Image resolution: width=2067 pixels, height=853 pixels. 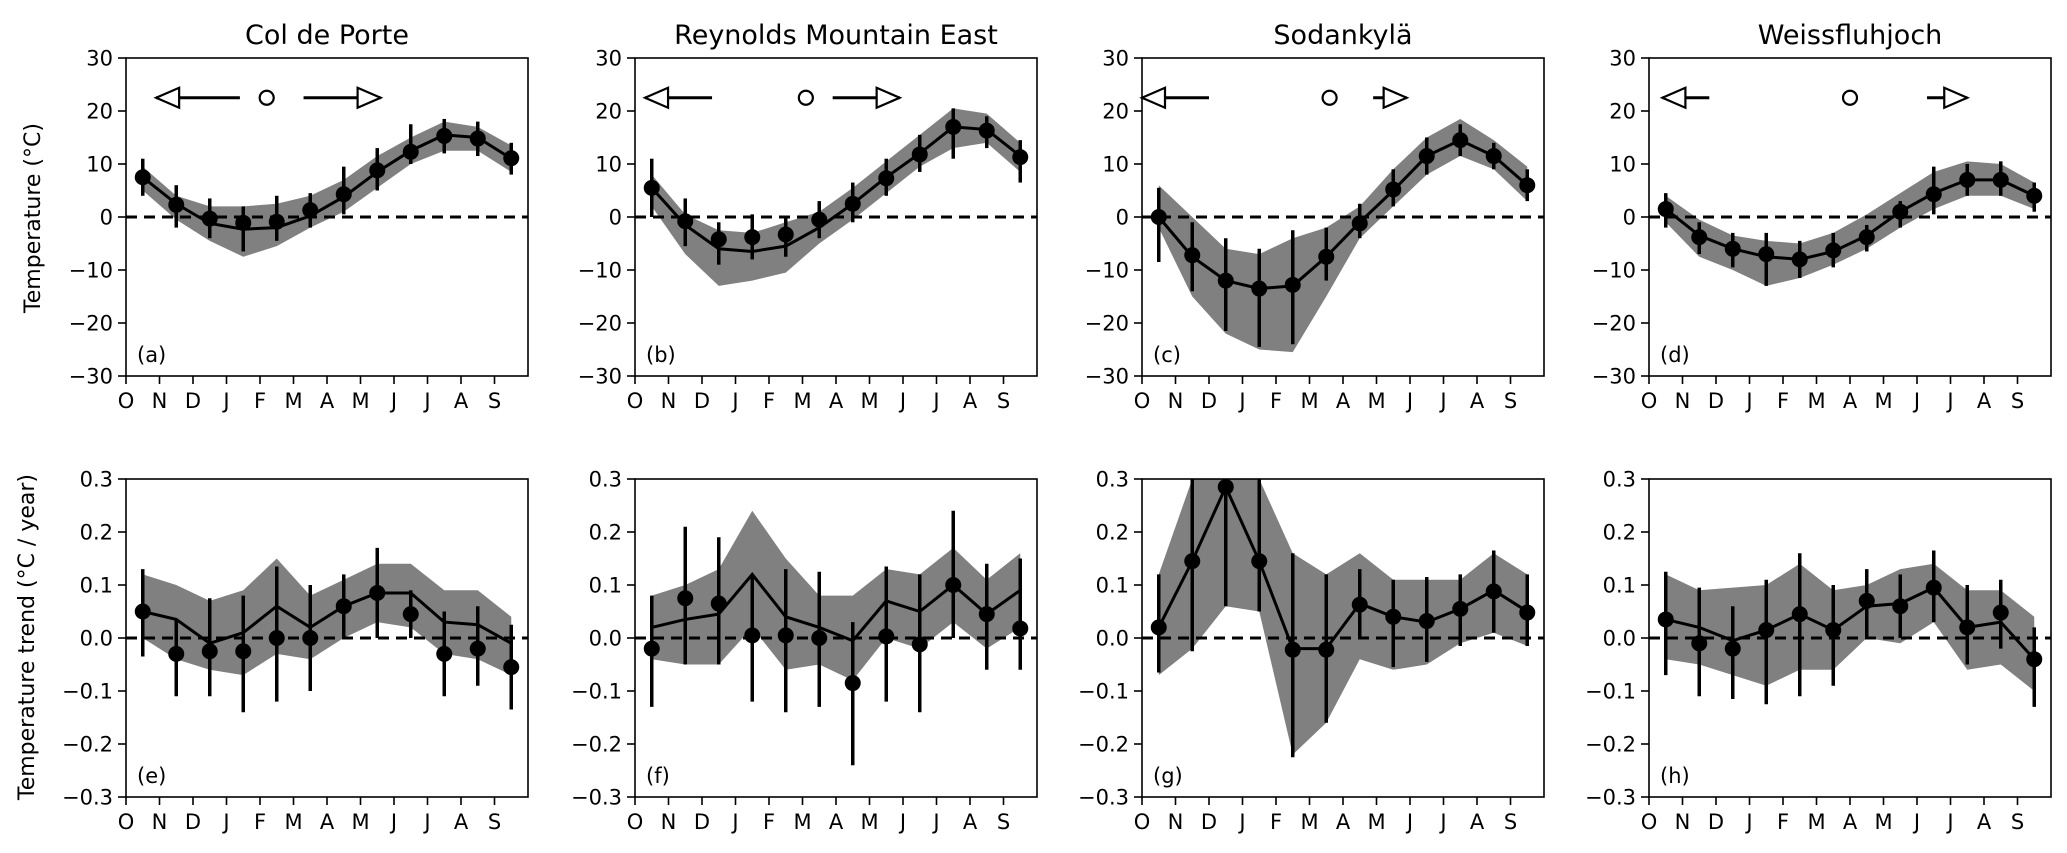 I want to click on panel-f: 0.30.20.10.0−0.1−0.2−0.3O N D J F M A M J J A S(f), so click(x=804, y=651).